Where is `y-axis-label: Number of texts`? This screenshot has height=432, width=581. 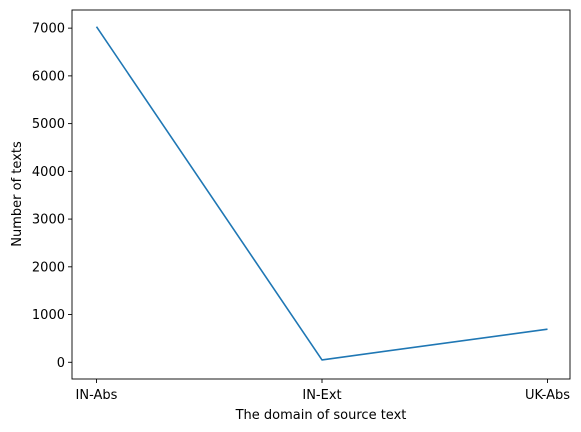
y-axis-label: Number of texts is located at coordinates (17, 194).